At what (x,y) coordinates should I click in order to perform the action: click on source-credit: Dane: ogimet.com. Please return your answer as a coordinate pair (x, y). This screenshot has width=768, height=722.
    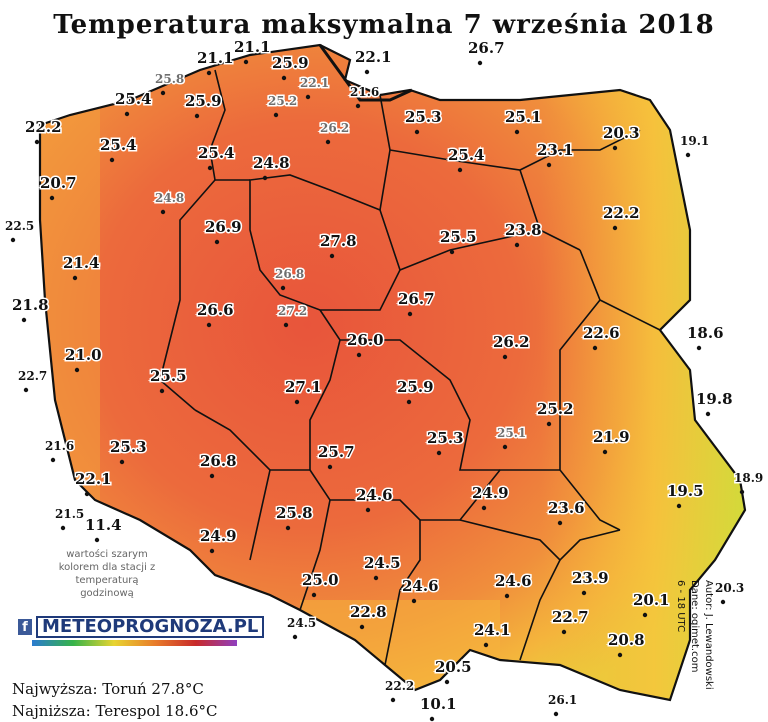
    Looking at the image, I should click on (694, 626).